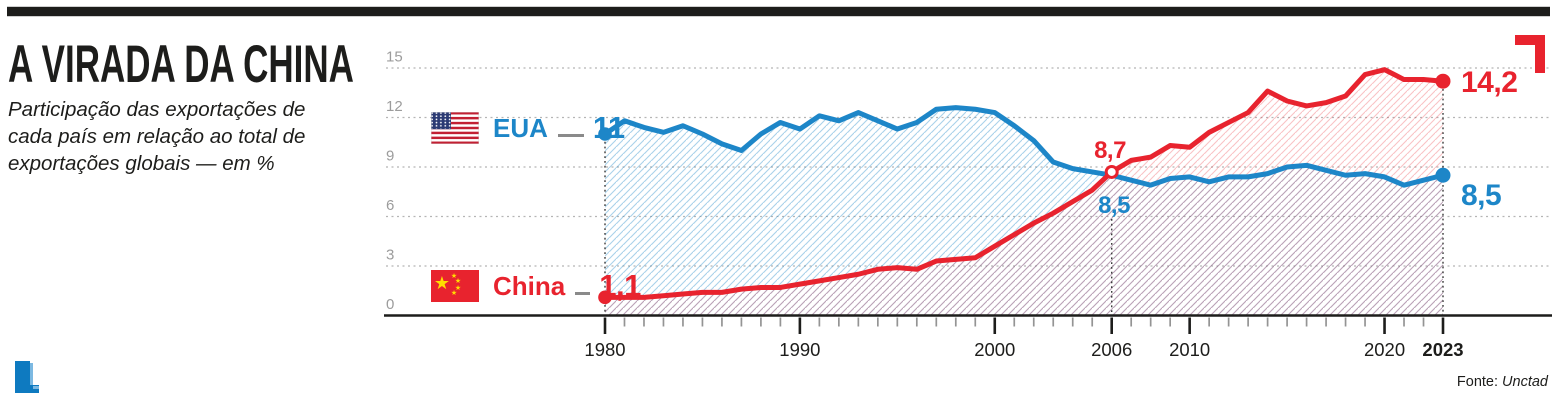 Image resolution: width=1557 pixels, height=400 pixels. I want to click on china-value-label-2006: 8,7, so click(1110, 150).